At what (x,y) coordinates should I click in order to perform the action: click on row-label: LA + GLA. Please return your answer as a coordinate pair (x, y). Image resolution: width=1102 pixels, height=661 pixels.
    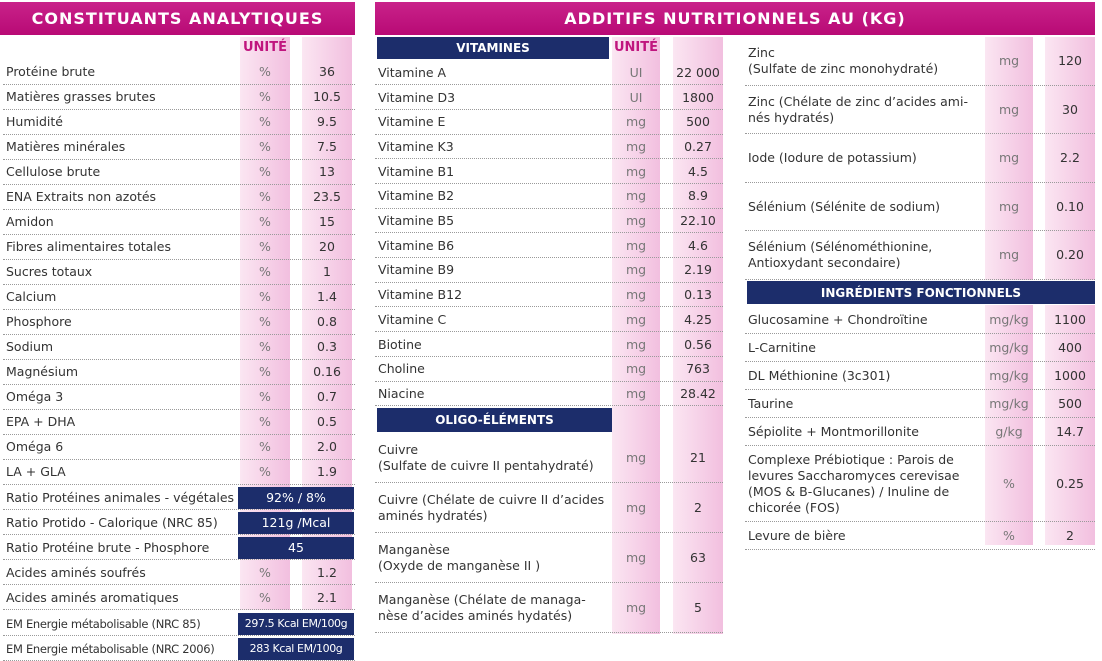
    Looking at the image, I should click on (36, 471).